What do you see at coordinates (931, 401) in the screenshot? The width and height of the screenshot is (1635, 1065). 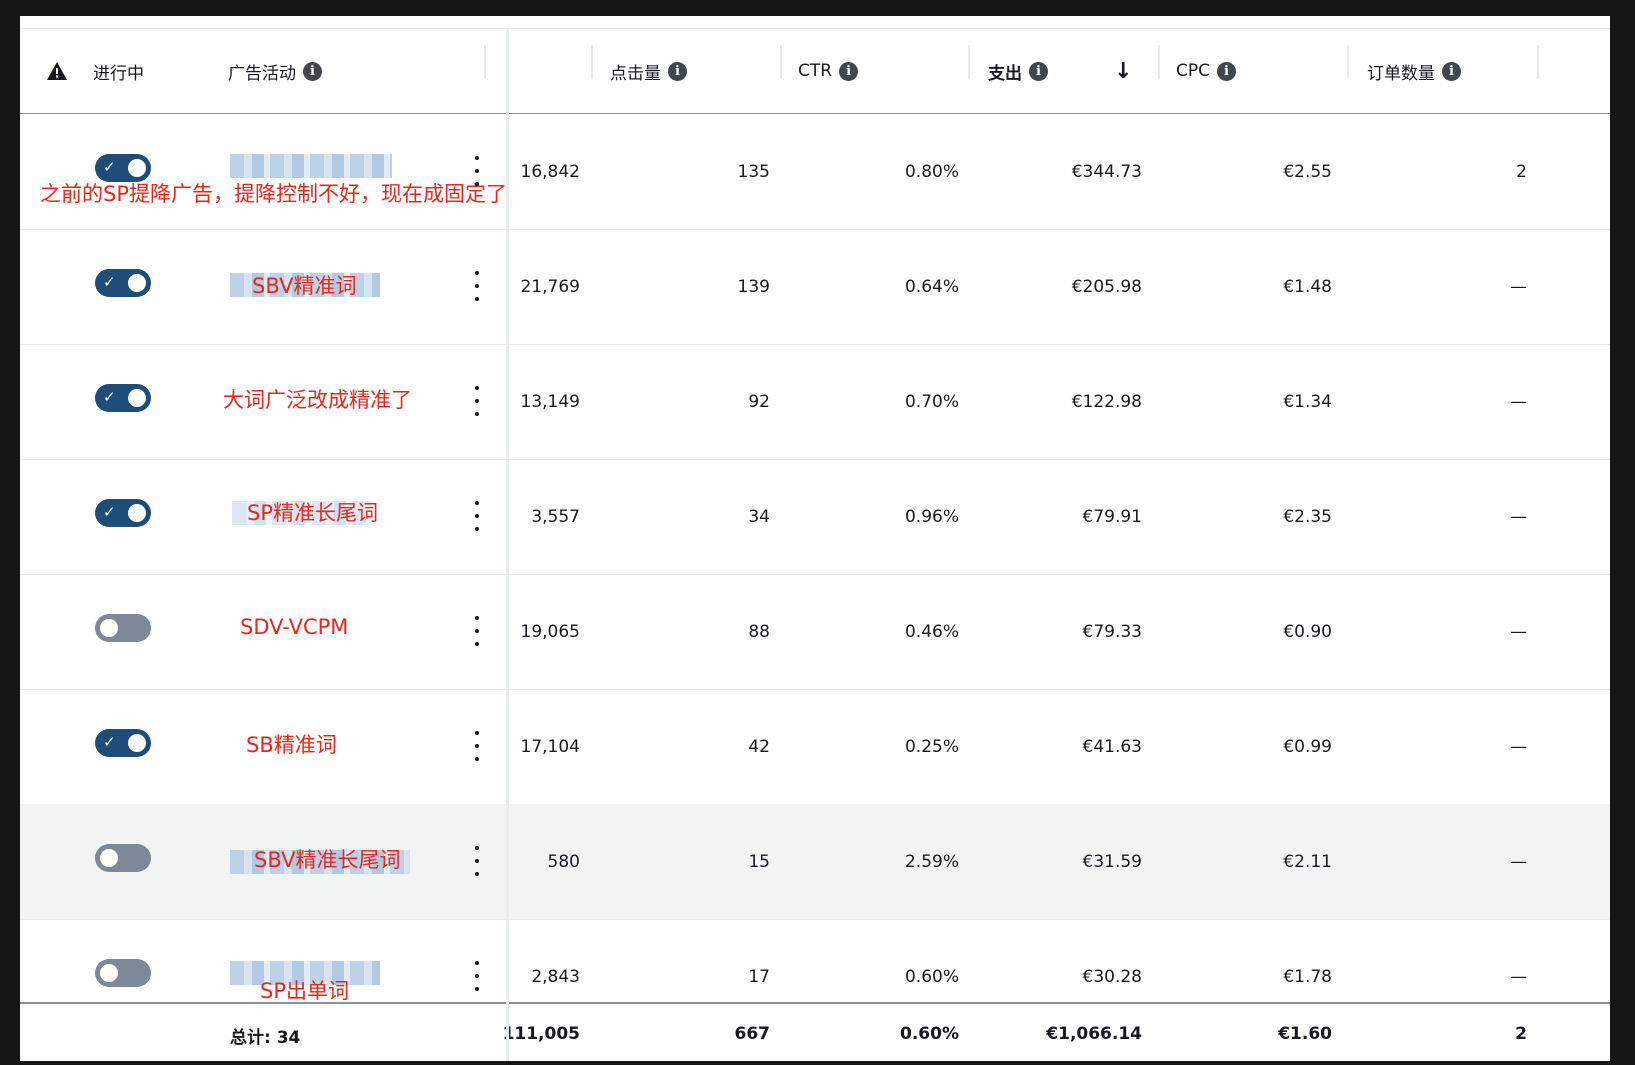 I see `ctr-value: 0.70%` at bounding box center [931, 401].